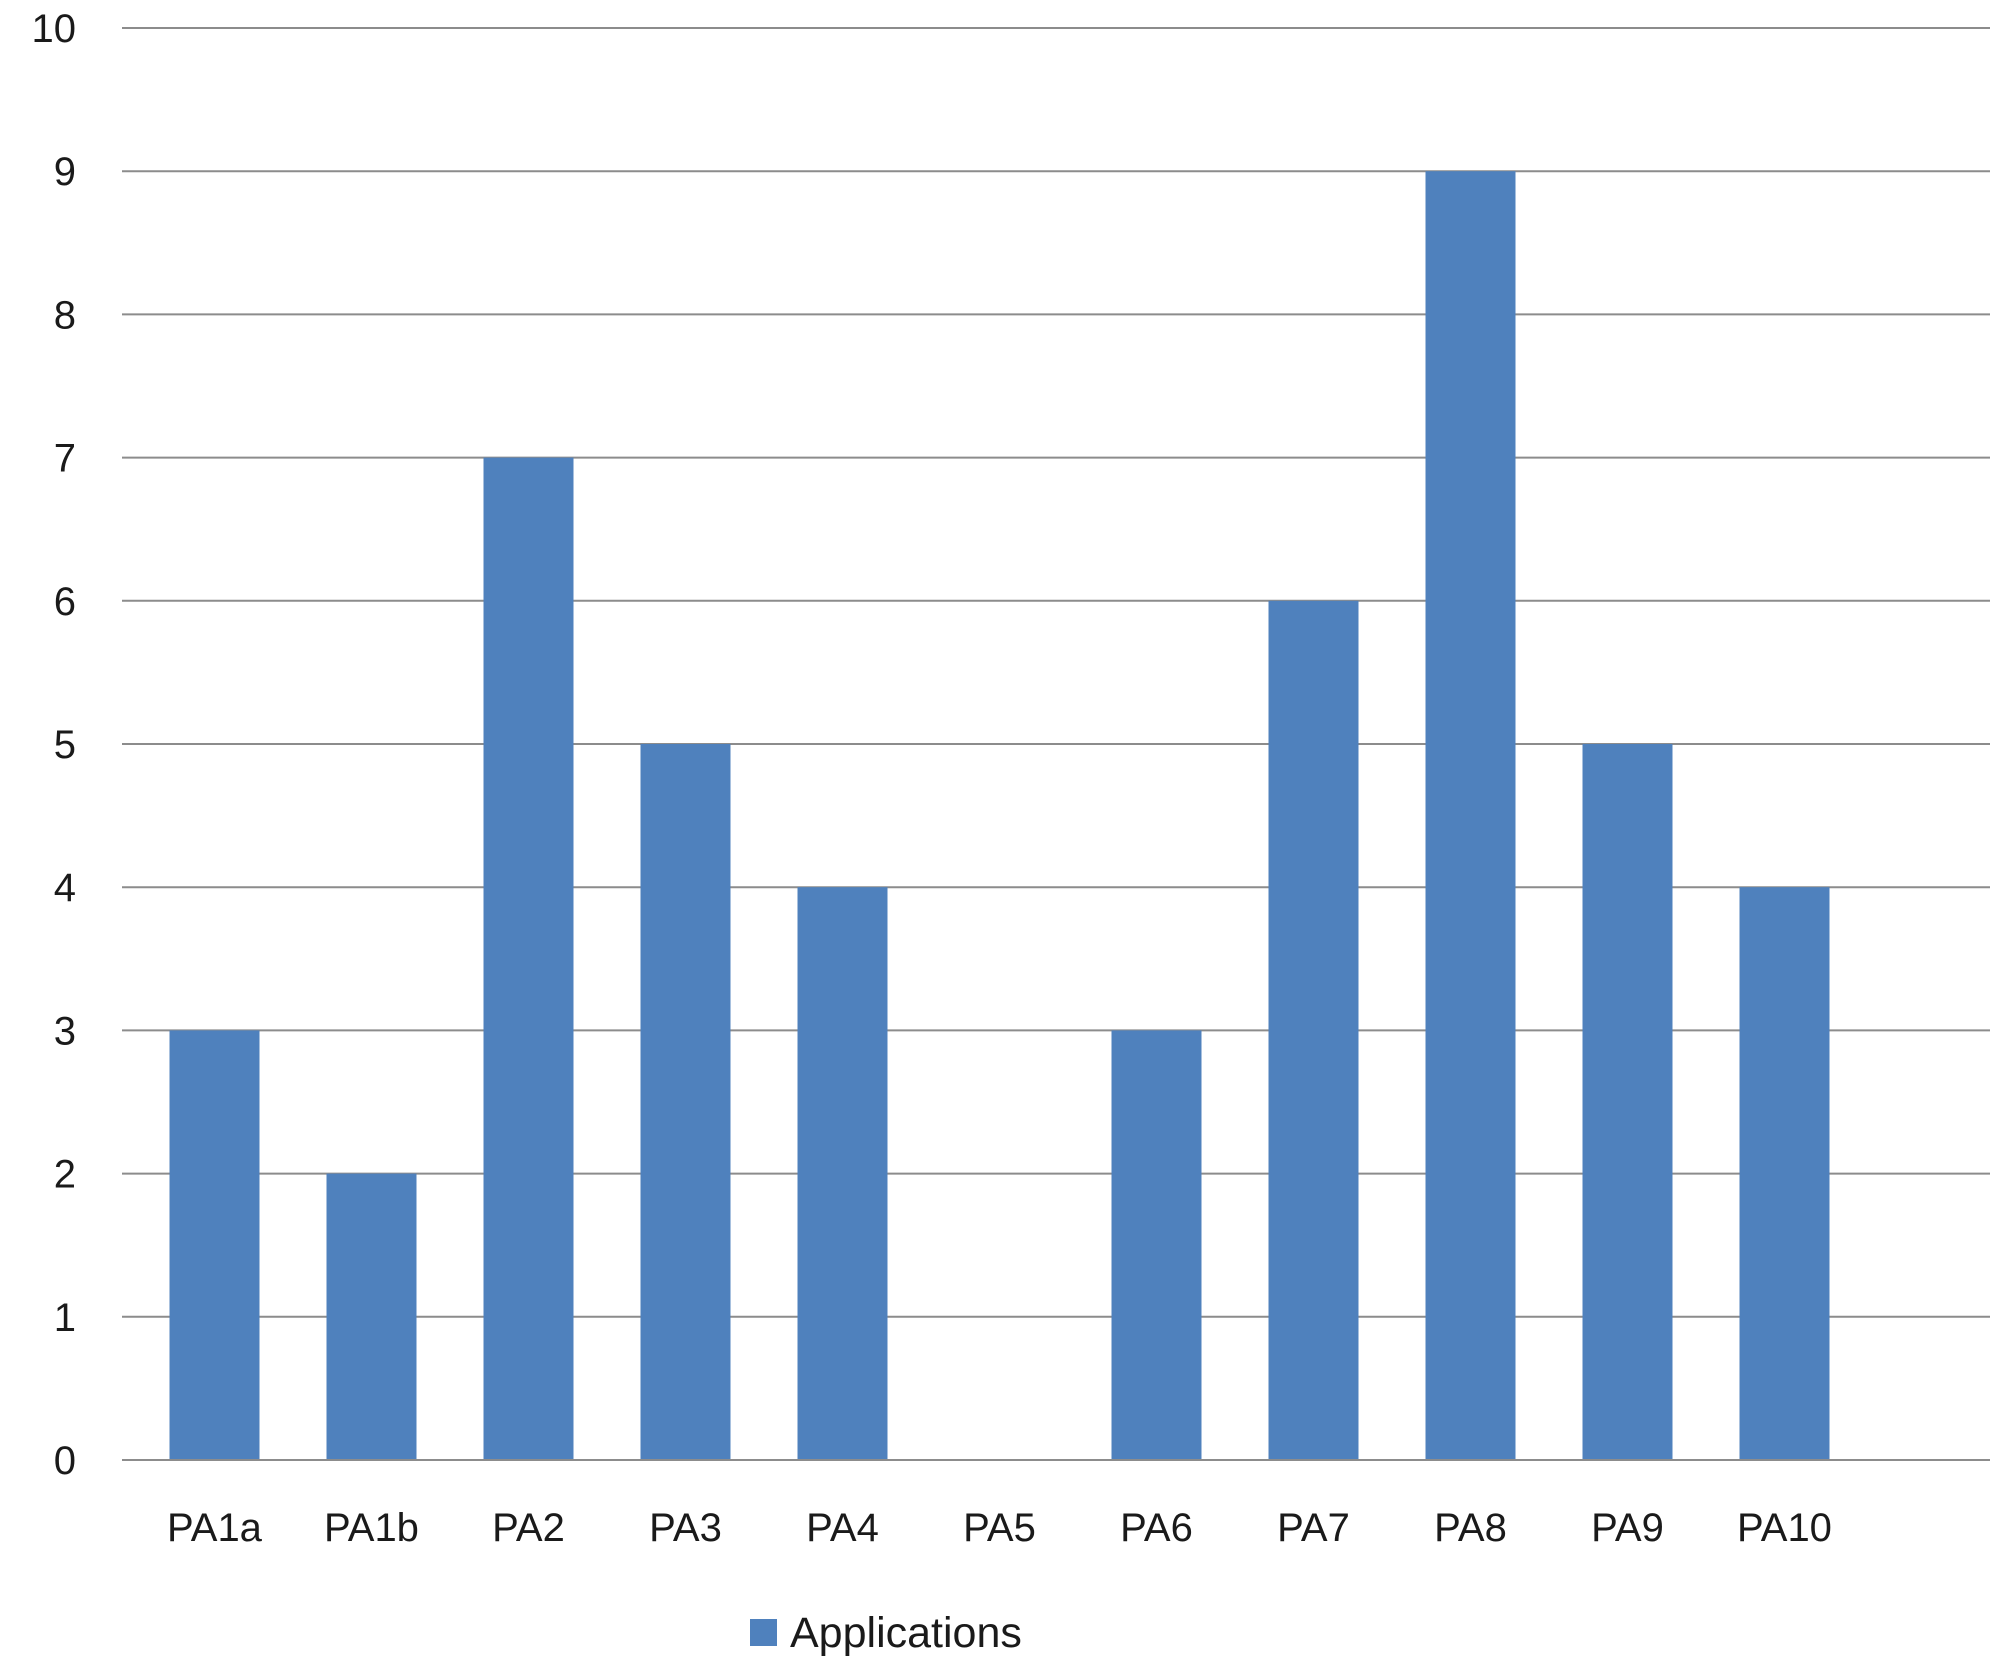 The width and height of the screenshot is (1990, 1661). Describe the element at coordinates (65, 1318) in the screenshot. I see `y-tick-label-1: 1` at that location.